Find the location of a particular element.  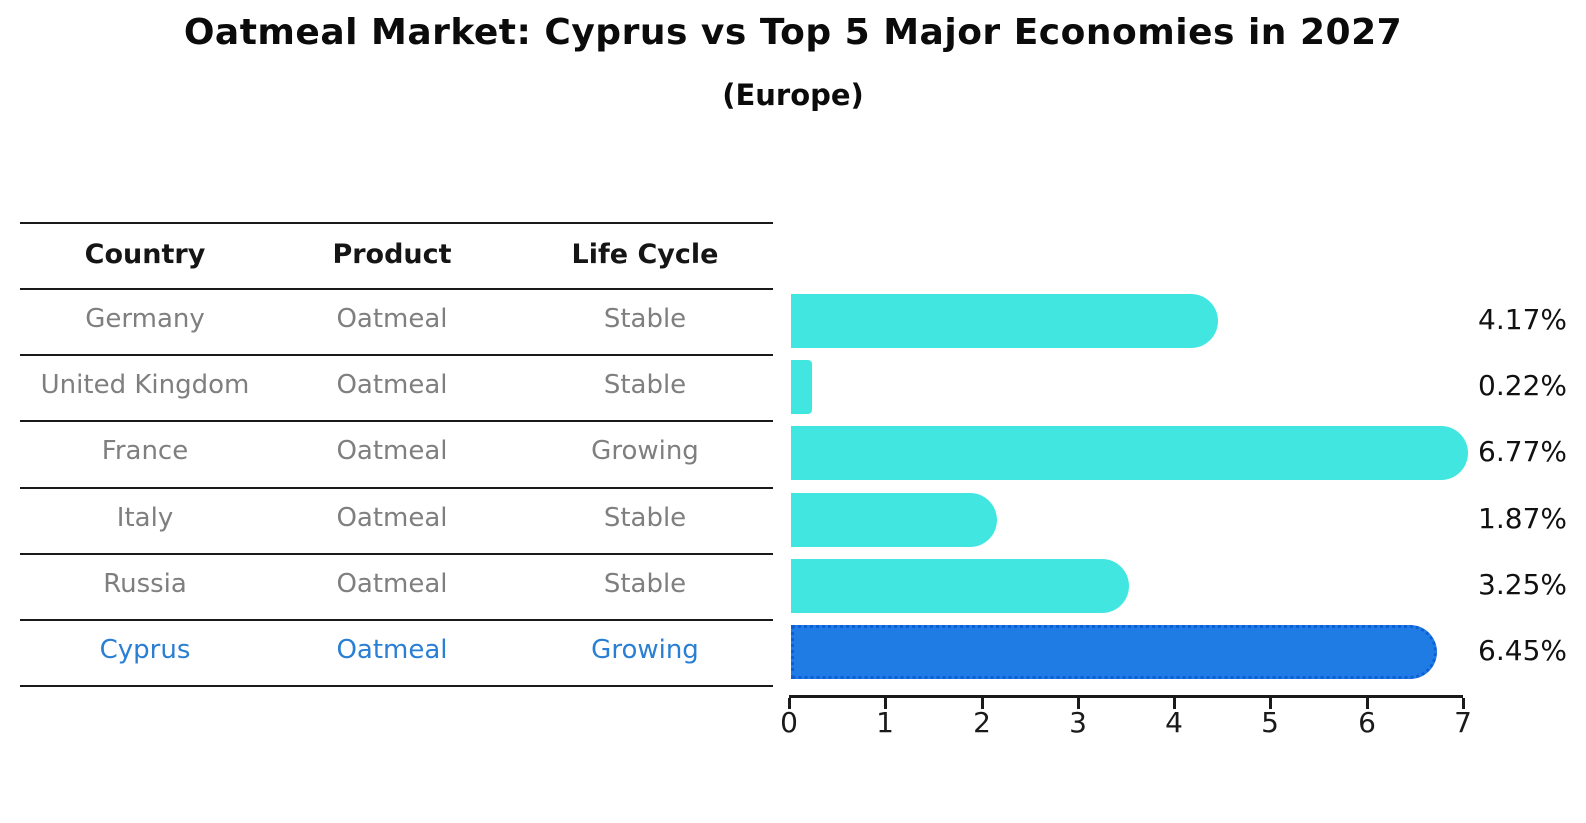

bar-germany is located at coordinates (1004, 321).